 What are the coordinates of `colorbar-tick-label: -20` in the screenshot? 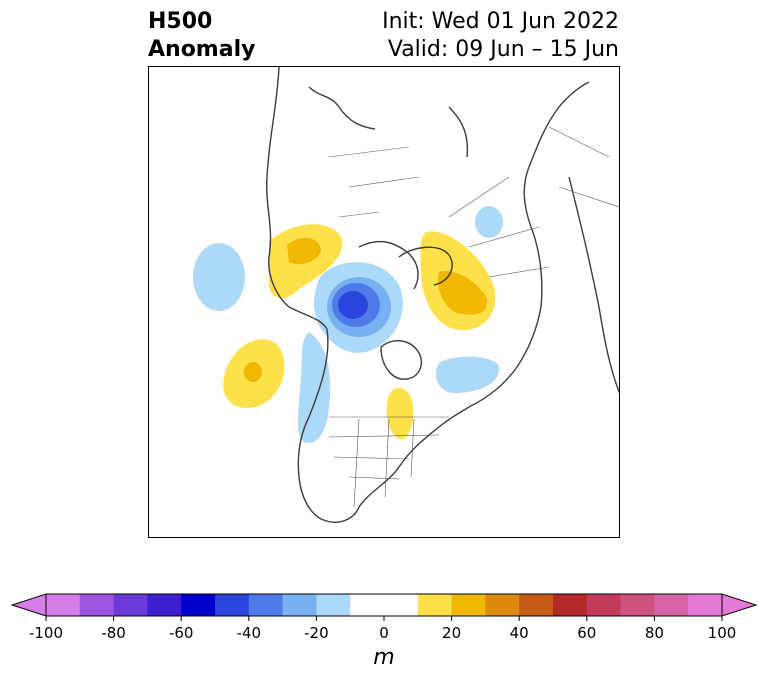 It's located at (316, 633).